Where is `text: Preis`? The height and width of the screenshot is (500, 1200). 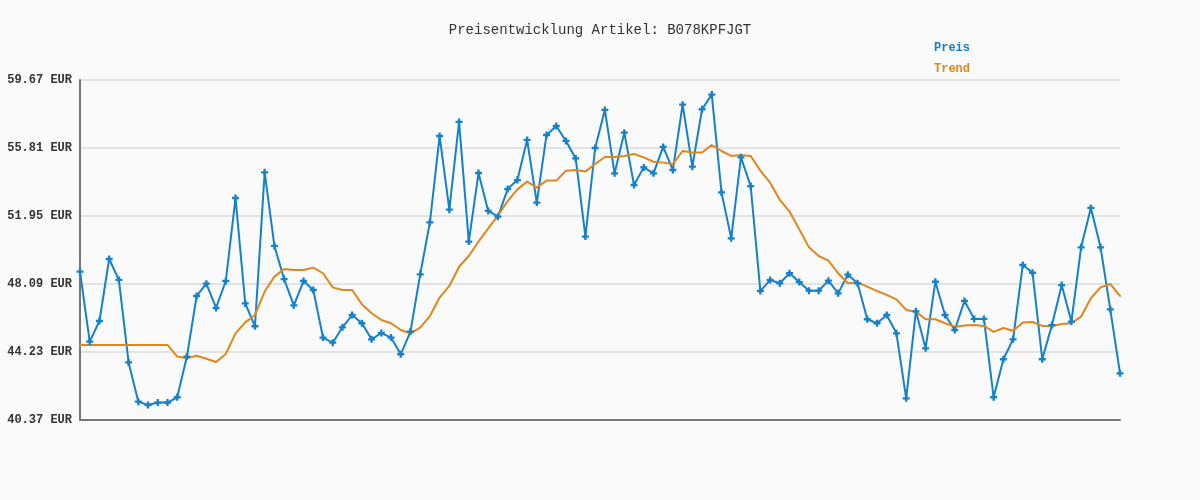
text: Preis is located at coordinates (952, 48).